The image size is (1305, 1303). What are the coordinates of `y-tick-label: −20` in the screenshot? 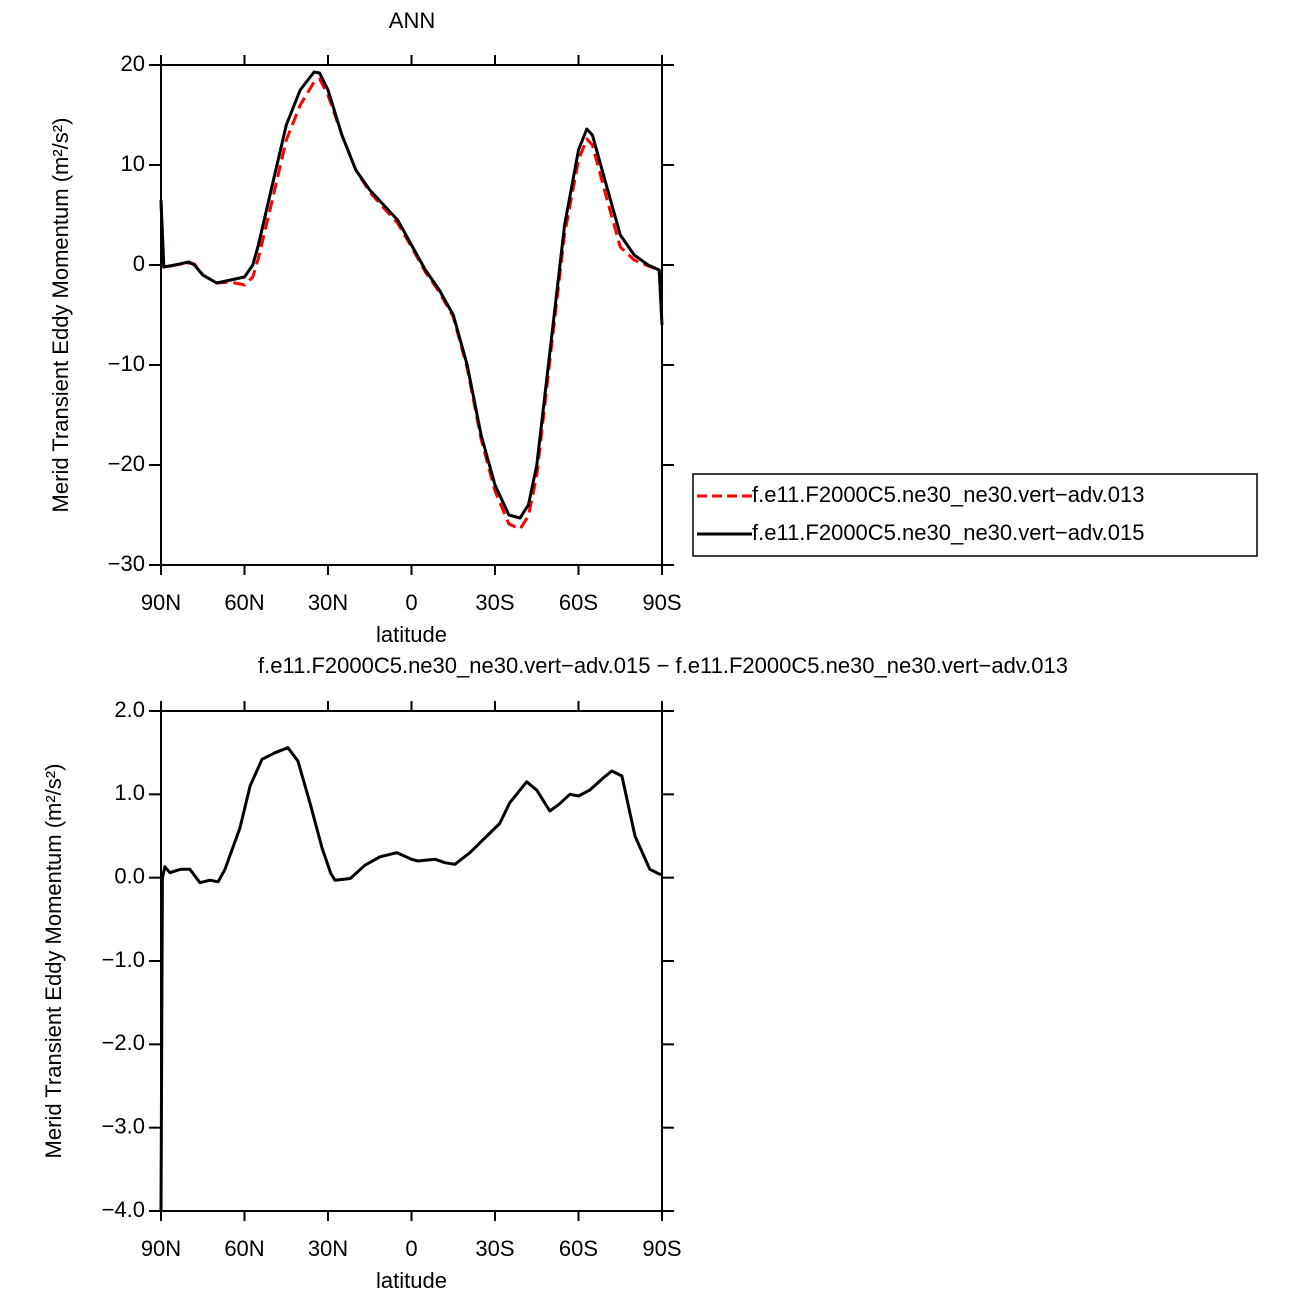 It's located at (126, 463).